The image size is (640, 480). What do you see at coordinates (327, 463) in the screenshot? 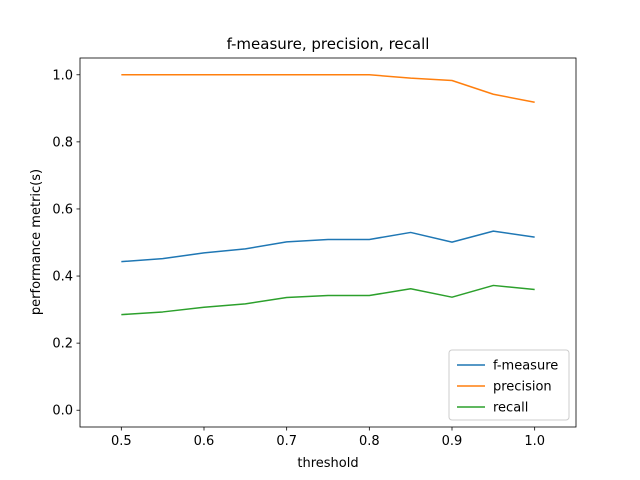
I see `x-axis-label: threshold` at bounding box center [327, 463].